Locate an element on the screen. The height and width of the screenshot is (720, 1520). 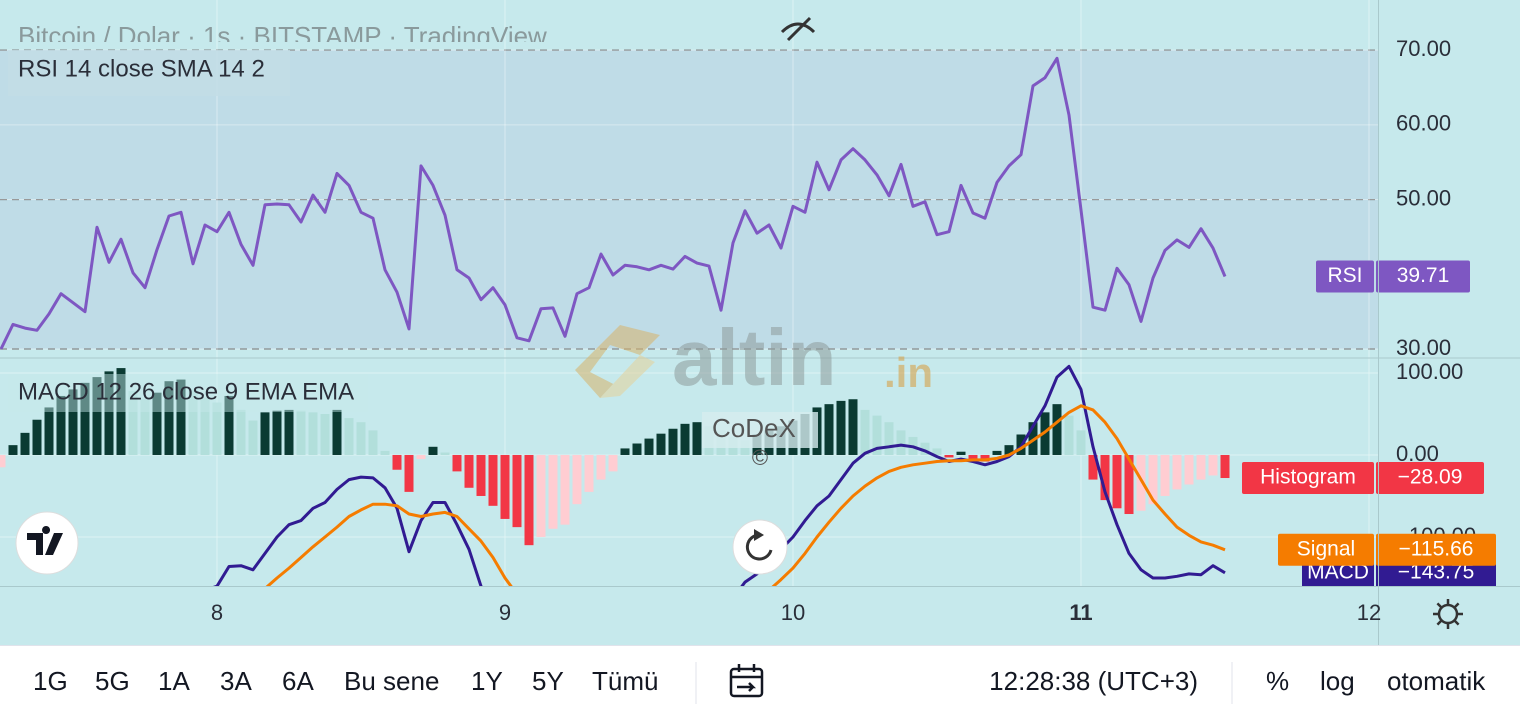
rsi-price-label: 60.00 is located at coordinates (1423, 123).